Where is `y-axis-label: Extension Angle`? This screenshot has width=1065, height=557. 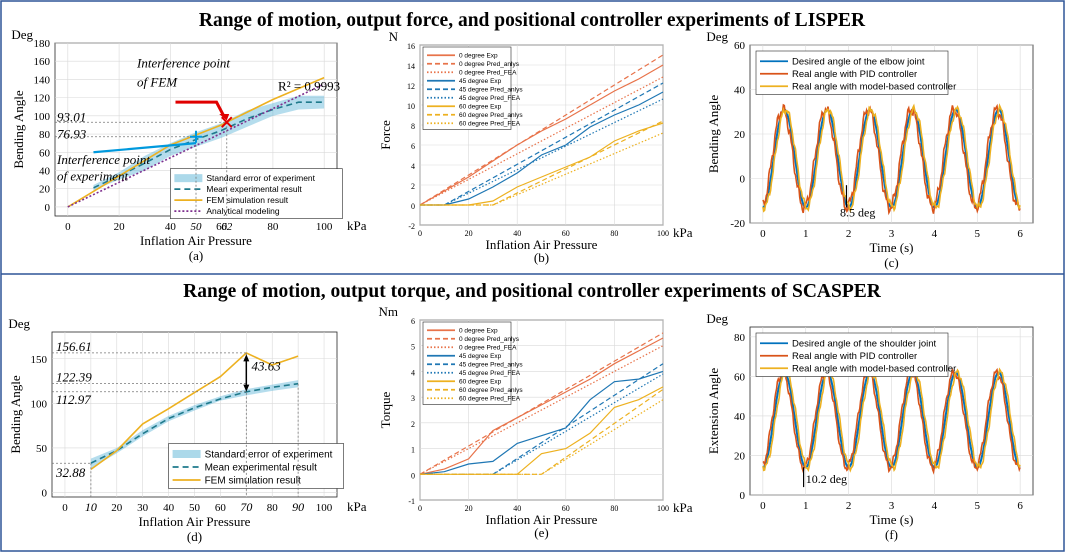
y-axis-label: Extension Angle is located at coordinates (713, 411).